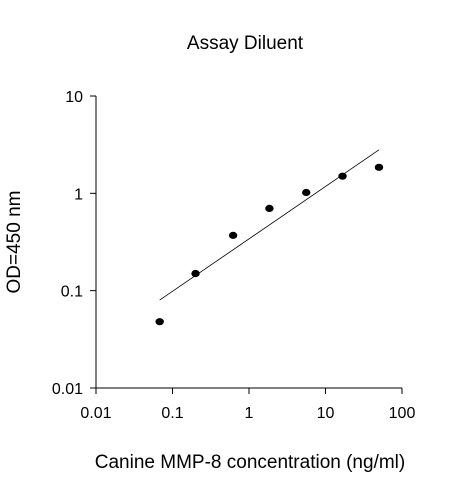  What do you see at coordinates (326, 413) in the screenshot?
I see `x-tick-label: 10` at bounding box center [326, 413].